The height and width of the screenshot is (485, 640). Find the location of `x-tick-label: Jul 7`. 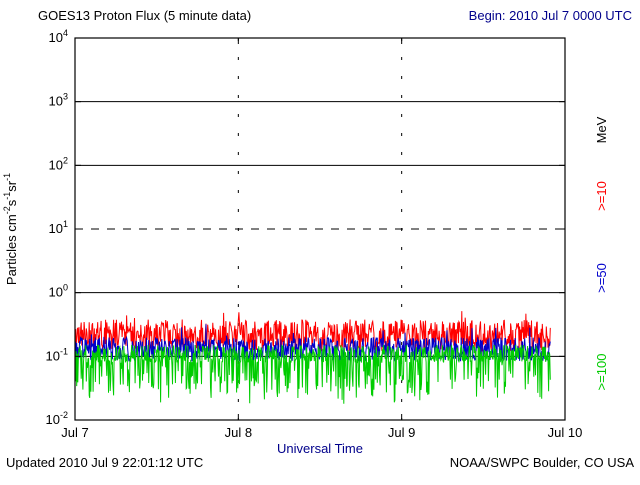

x-tick-label: Jul 7 is located at coordinates (74, 432).